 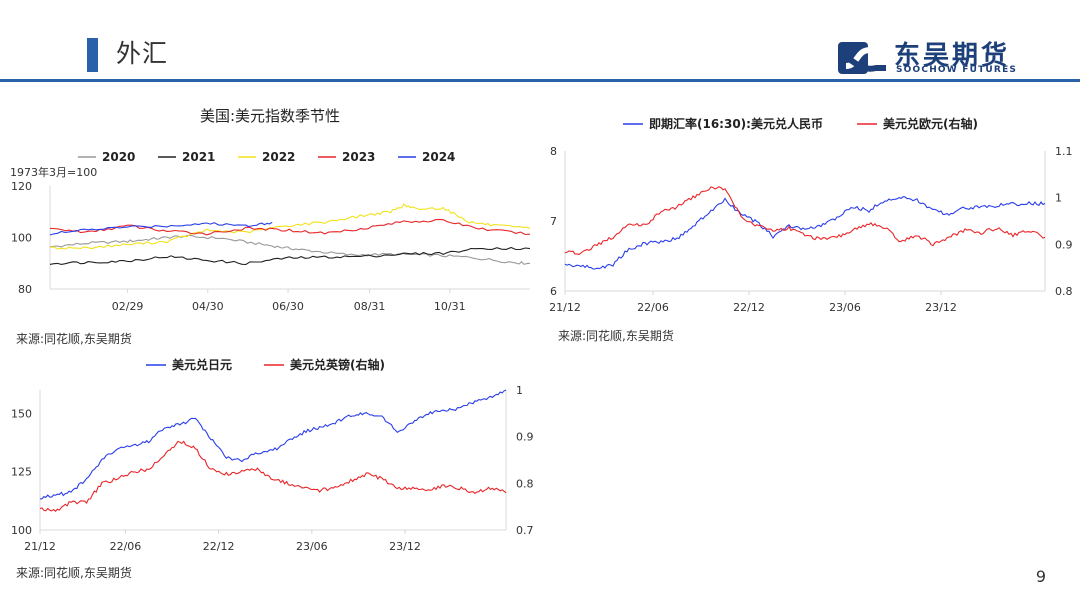 What do you see at coordinates (358, 157) in the screenshot?
I see `legend-label: 2023` at bounding box center [358, 157].